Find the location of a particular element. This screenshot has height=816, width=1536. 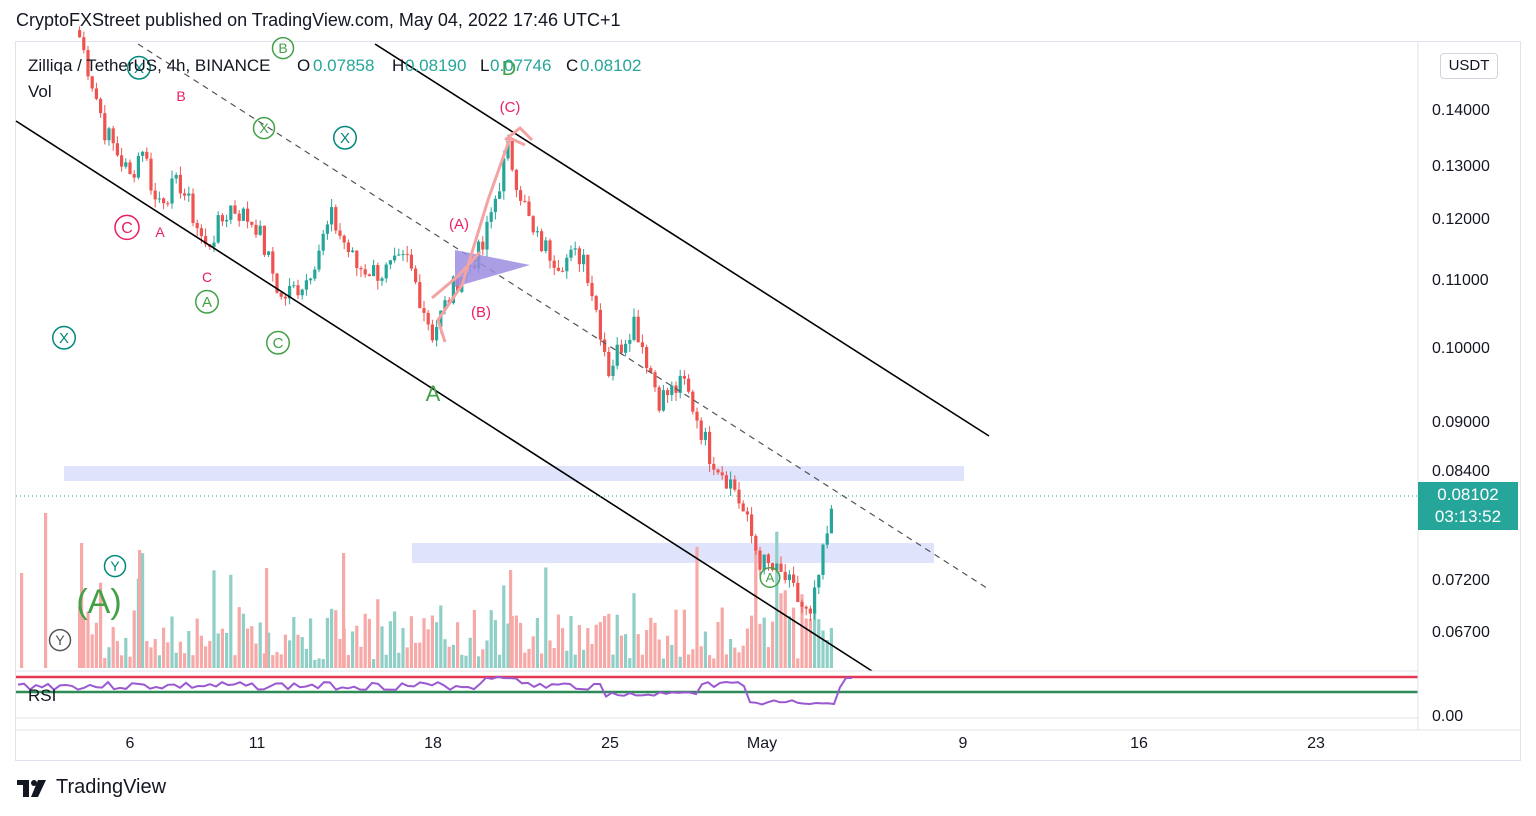

wave-label-c-green-circle is located at coordinates (278, 342).